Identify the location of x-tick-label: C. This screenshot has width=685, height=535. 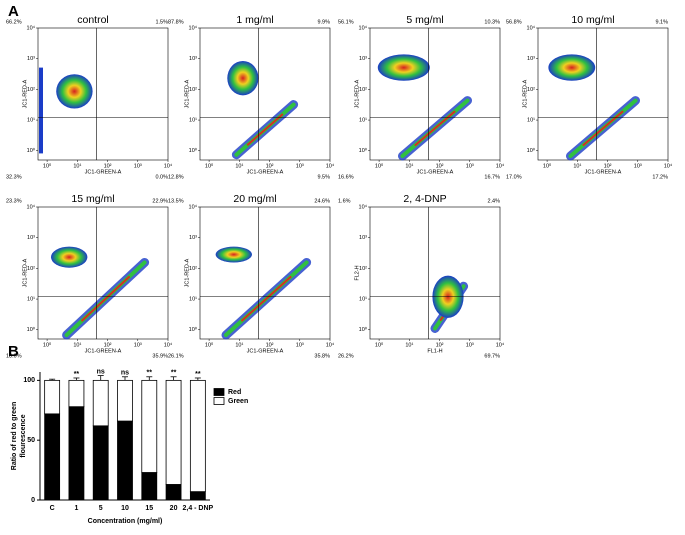
(52, 508).